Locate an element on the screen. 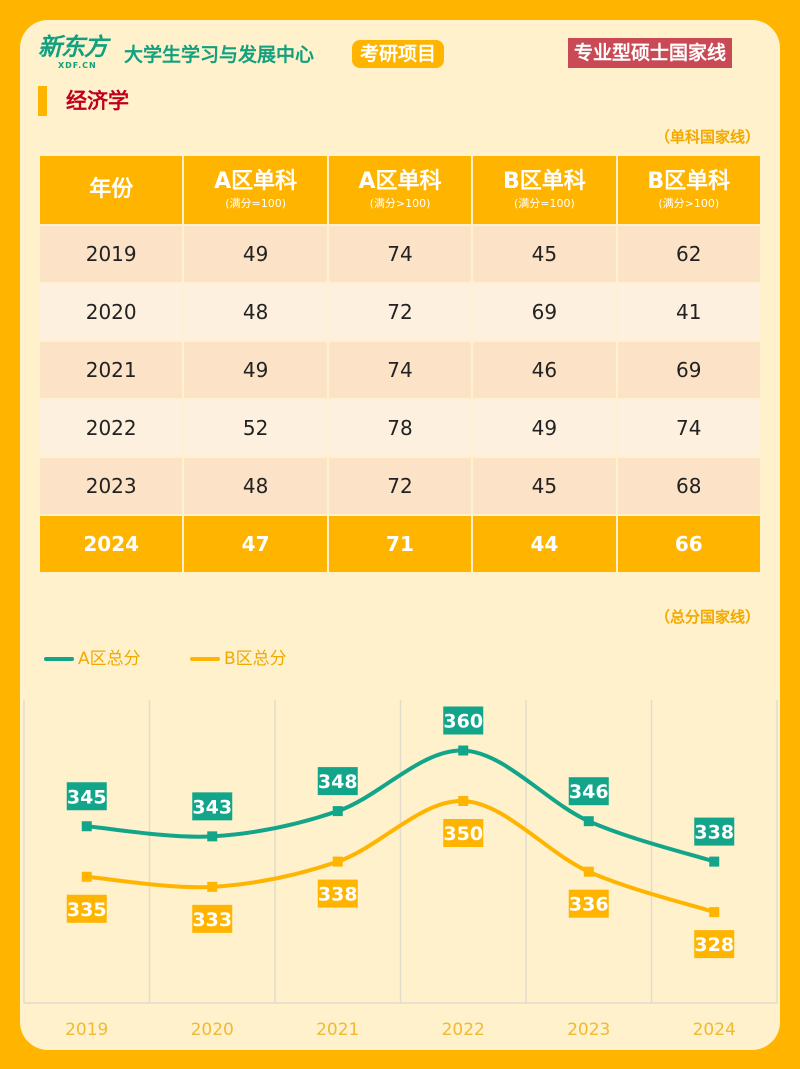 The height and width of the screenshot is (1069, 800). table-row: 2021 49 74 46 69 is located at coordinates (400, 370).